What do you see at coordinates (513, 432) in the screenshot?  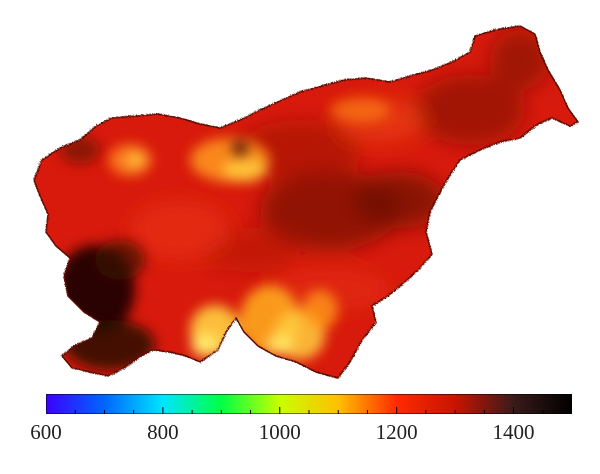 I see `colorbar-tick-label: 1400` at bounding box center [513, 432].